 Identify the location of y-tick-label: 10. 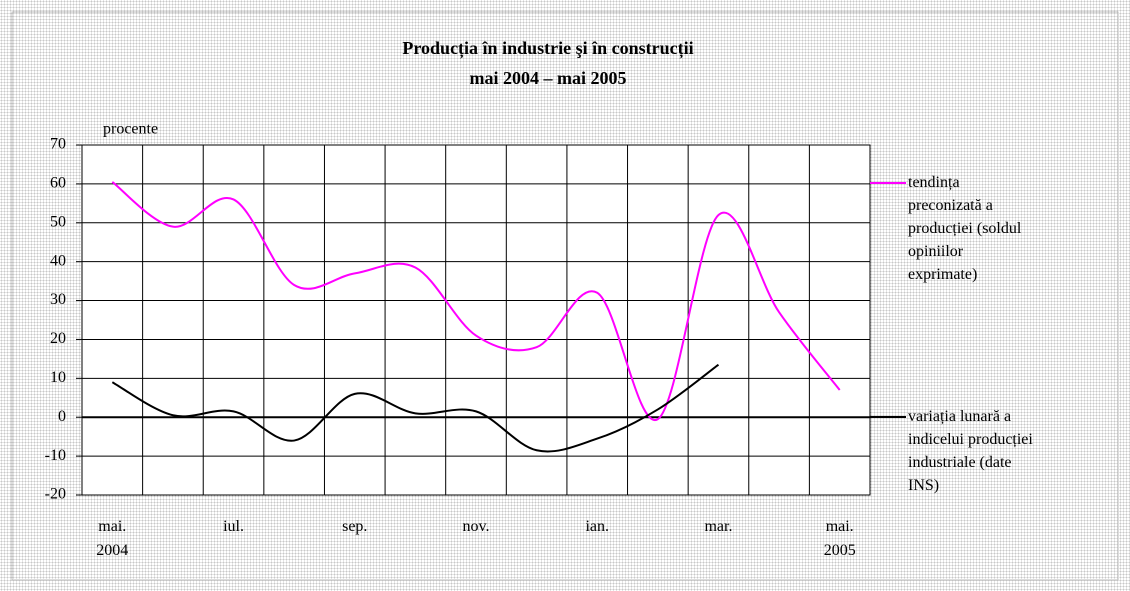
(58, 377).